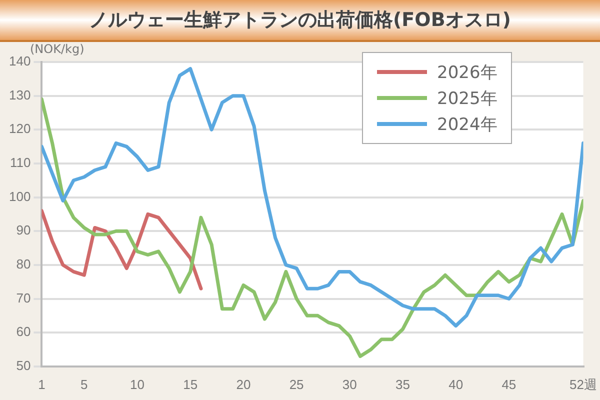  I want to click on x-tick-label: 10, so click(137, 384).